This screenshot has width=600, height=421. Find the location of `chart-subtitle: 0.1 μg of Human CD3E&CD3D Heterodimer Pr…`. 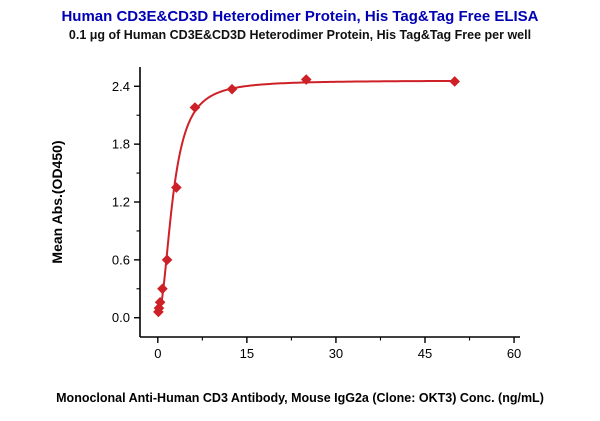

chart-subtitle: 0.1 μg of Human CD3E&CD3D Heterodimer Pr… is located at coordinates (300, 35).